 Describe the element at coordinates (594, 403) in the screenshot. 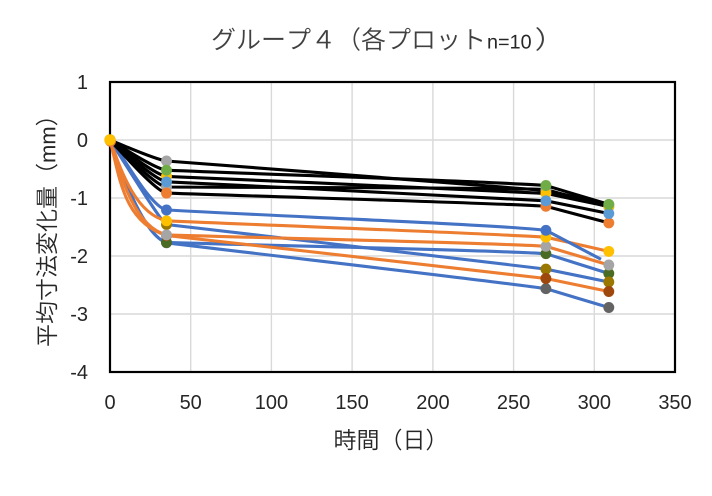

I see `svg-text: 300` at that location.